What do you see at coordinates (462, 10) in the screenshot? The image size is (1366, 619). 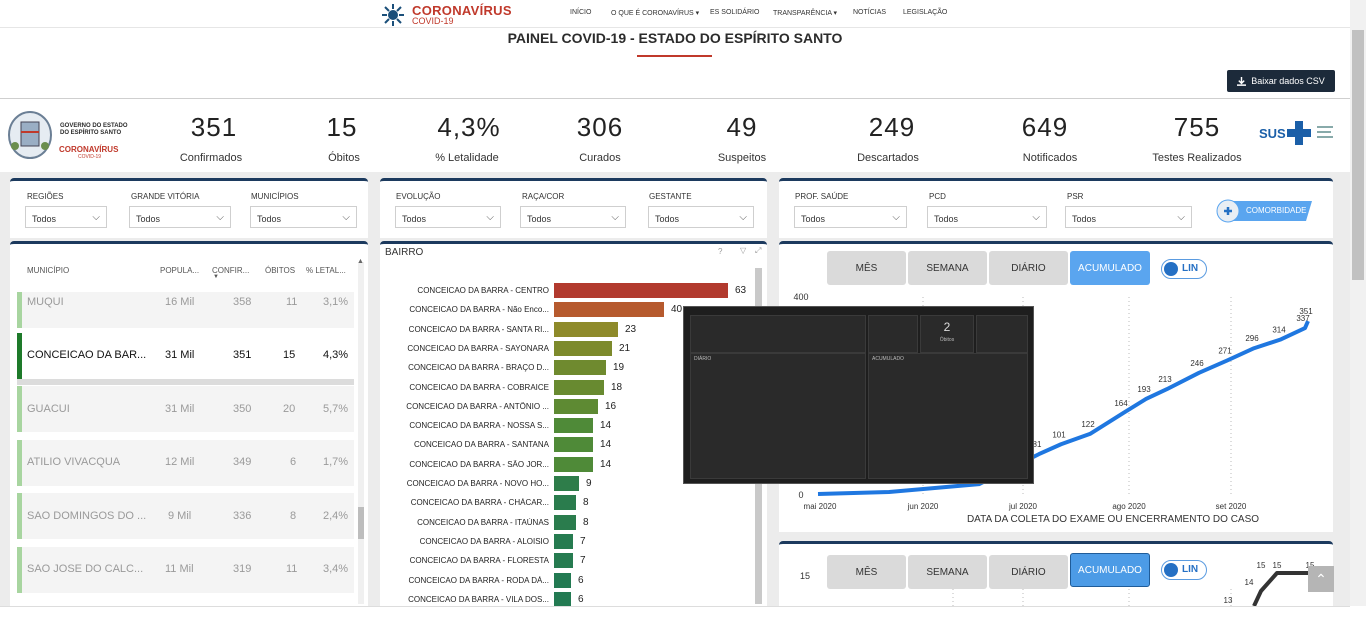 I see `brand-title: CORONAVÍRUS` at bounding box center [462, 10].